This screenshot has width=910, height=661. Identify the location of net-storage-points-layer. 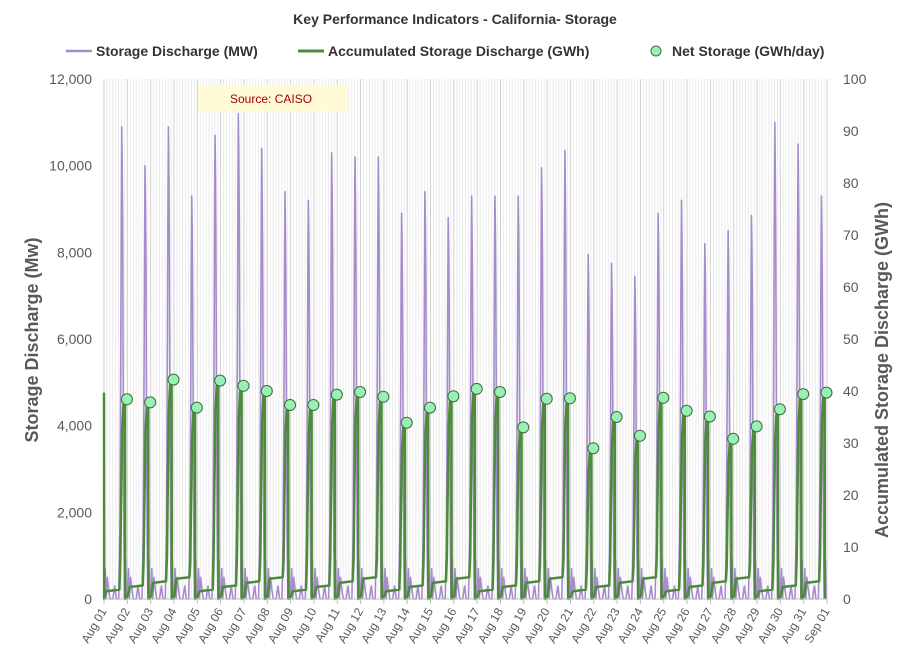
(476, 414).